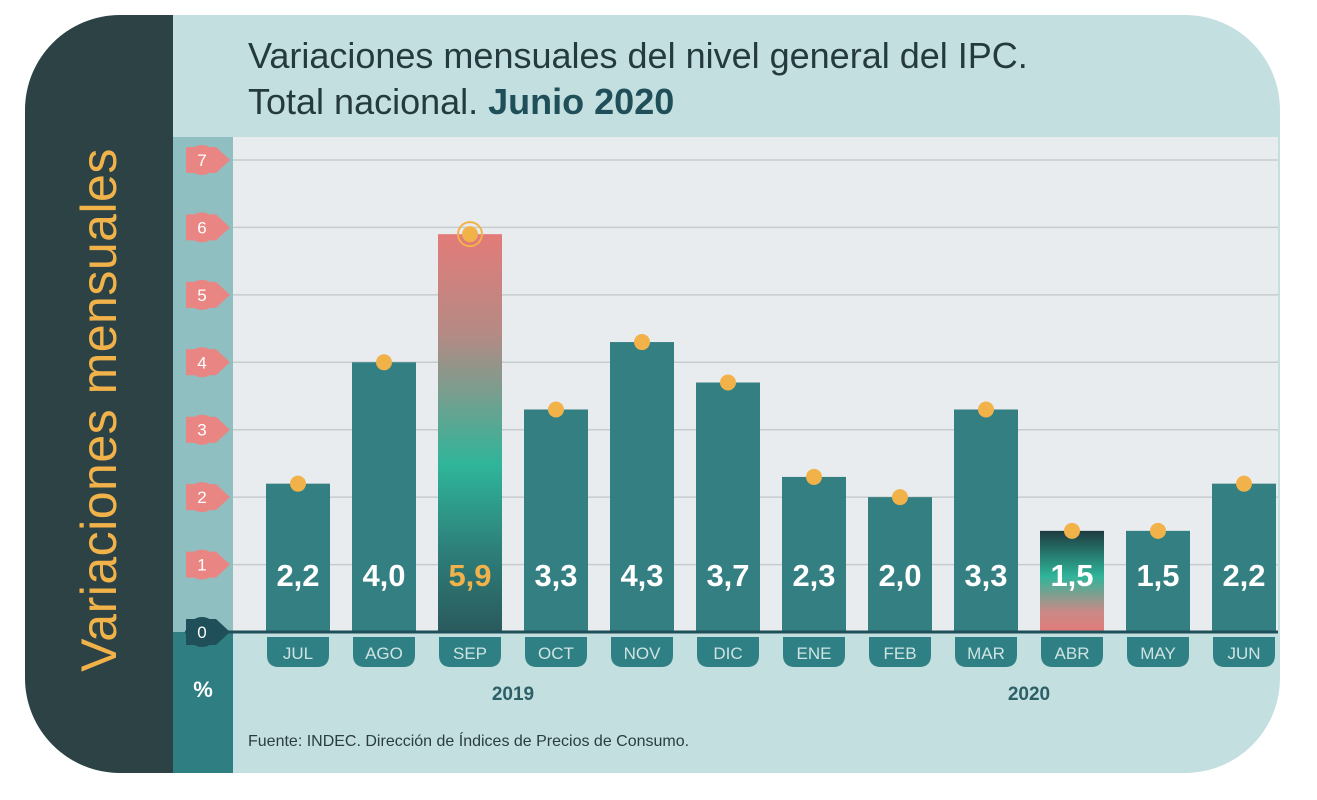  I want to click on month-label: ABR, so click(1072, 653).